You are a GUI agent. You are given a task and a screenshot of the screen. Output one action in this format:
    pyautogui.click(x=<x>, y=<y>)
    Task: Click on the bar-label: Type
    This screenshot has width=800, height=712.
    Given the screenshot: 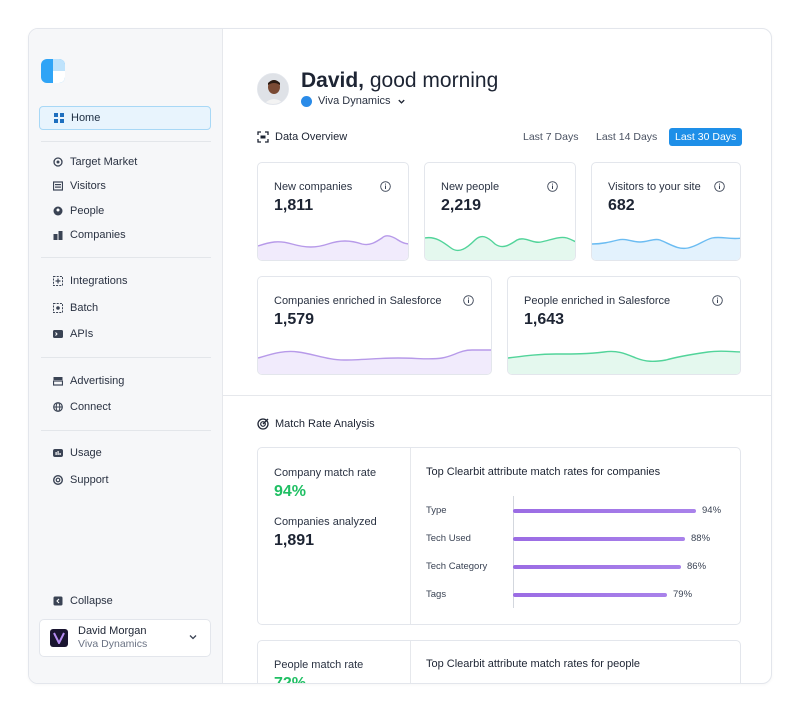 What is the action you would take?
    pyautogui.click(x=436, y=510)
    